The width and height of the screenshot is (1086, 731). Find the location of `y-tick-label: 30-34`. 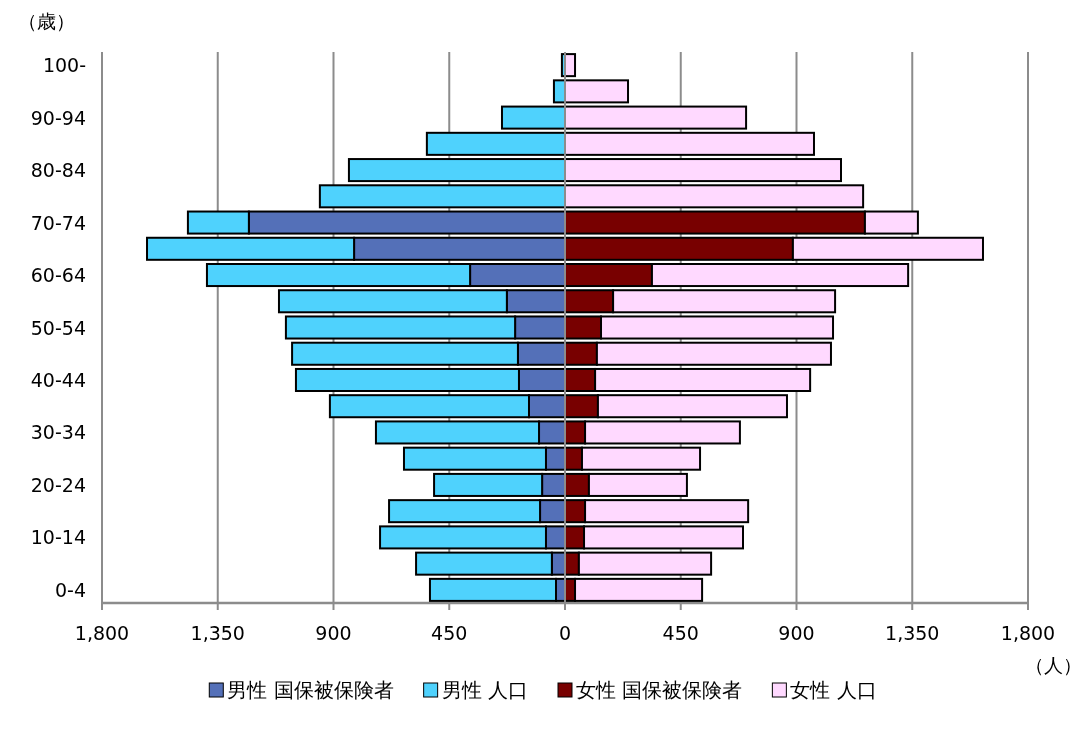

y-tick-label: 30-34 is located at coordinates (58, 432).